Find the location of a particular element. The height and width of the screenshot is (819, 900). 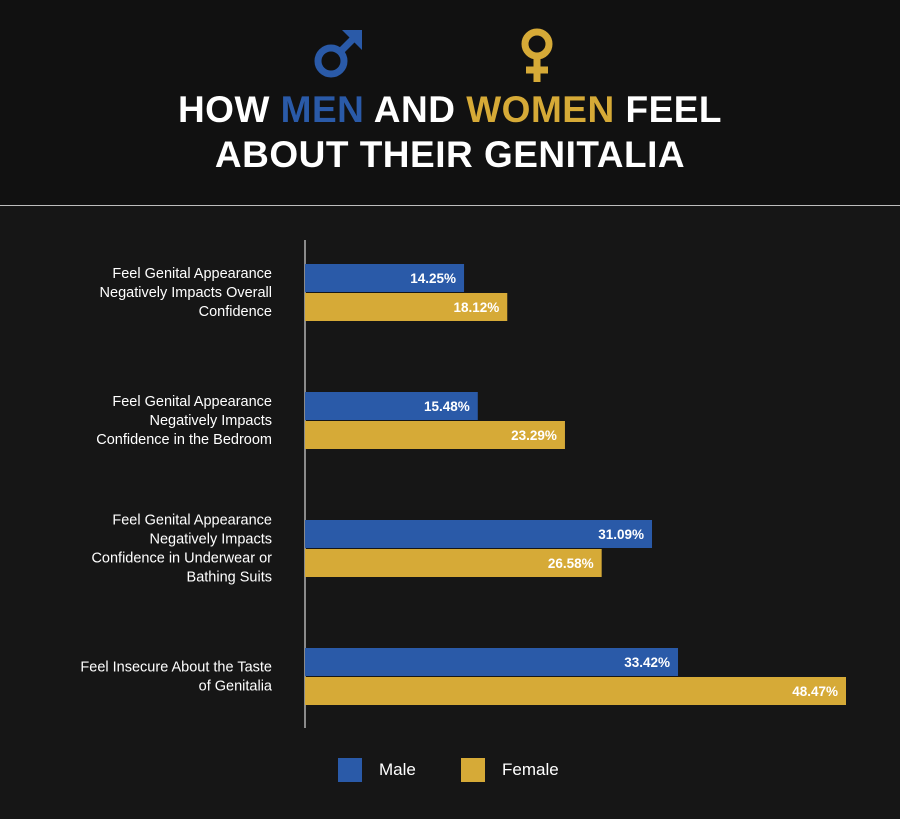

legend-swatch-female is located at coordinates (473, 770).